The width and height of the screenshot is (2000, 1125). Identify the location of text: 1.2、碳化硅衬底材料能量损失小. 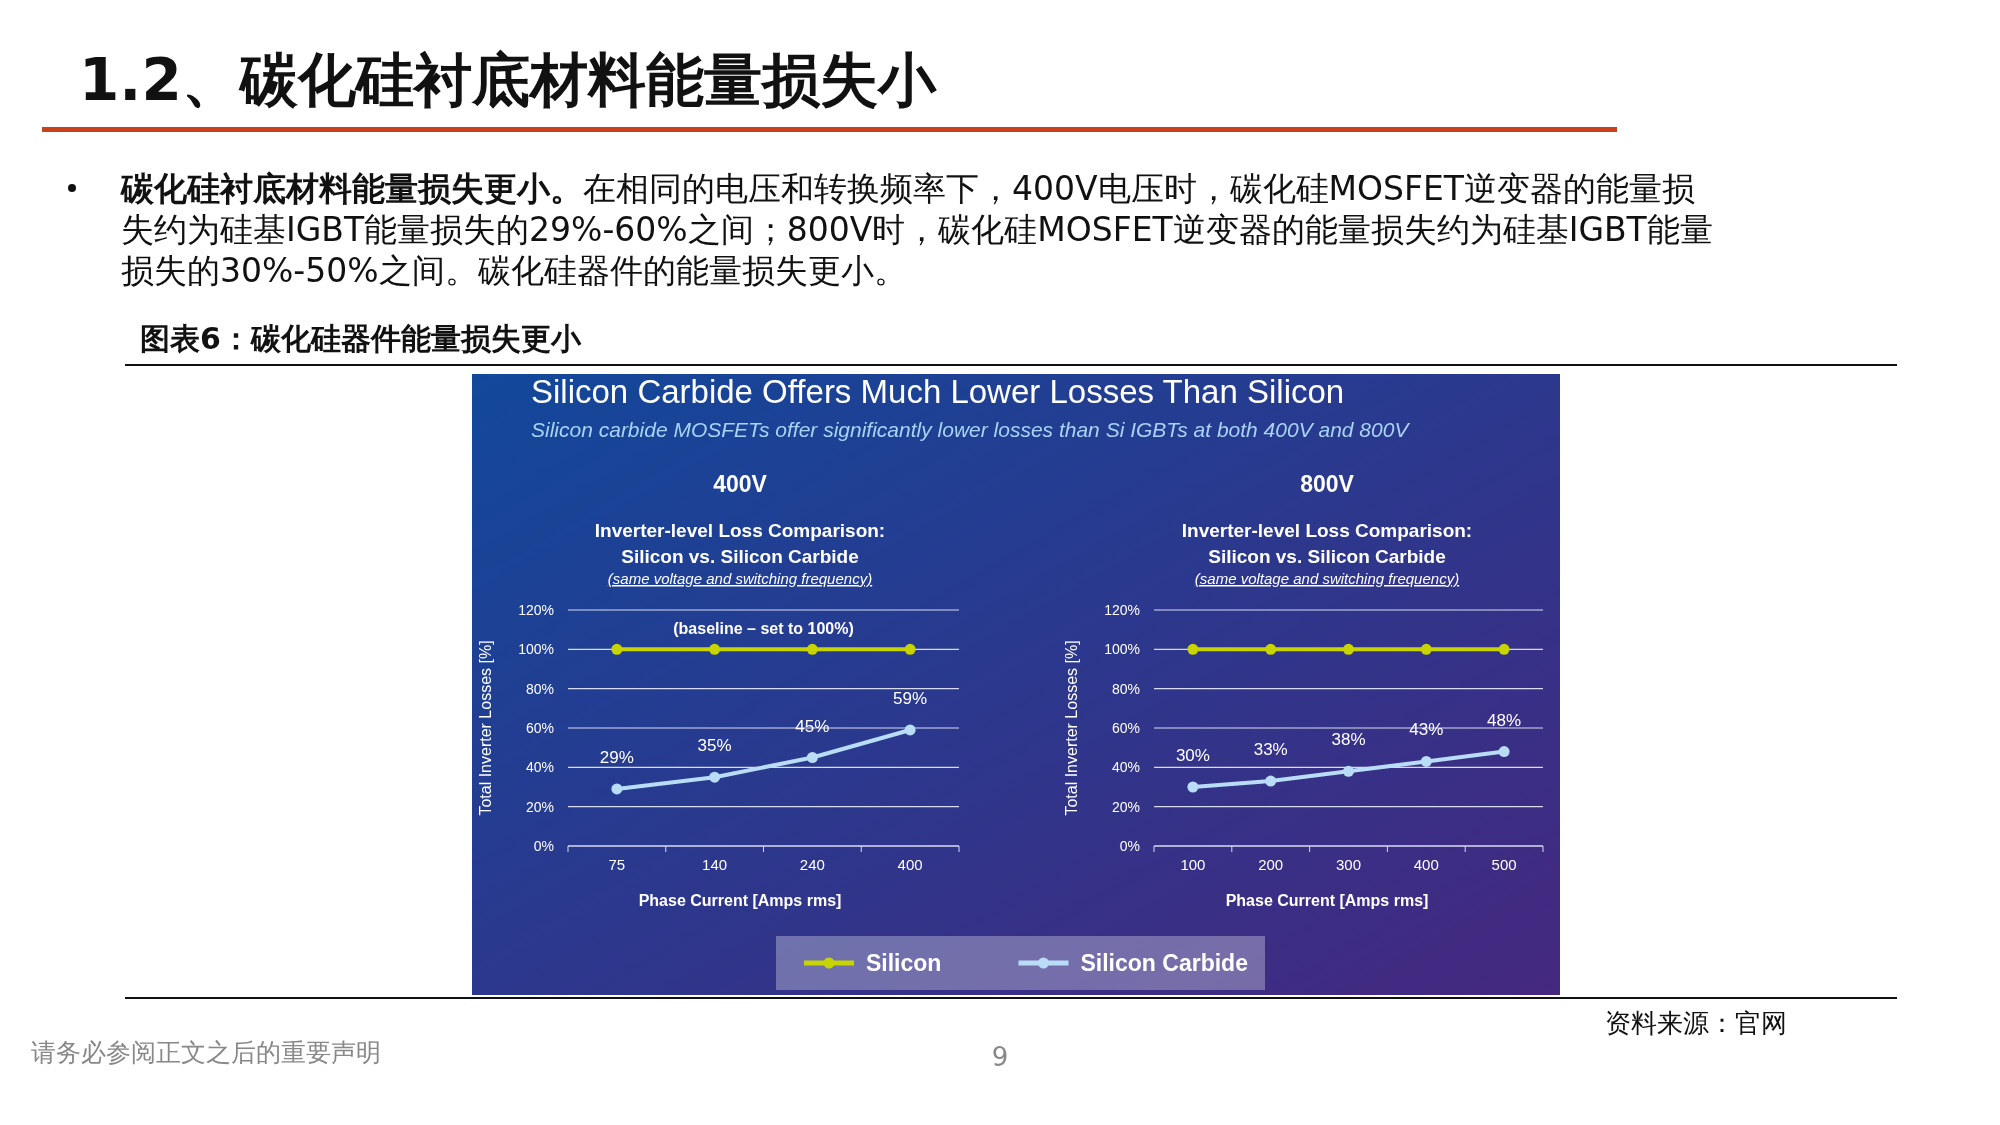
(508, 80).